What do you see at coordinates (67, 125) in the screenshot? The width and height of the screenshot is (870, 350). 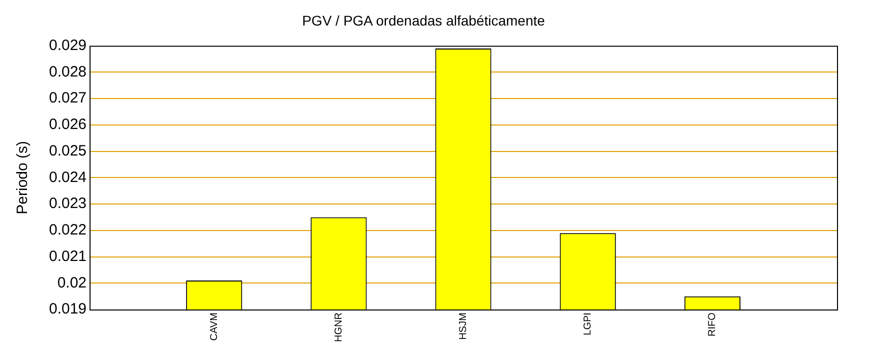 I see `y-tick-label: 0.026` at bounding box center [67, 125].